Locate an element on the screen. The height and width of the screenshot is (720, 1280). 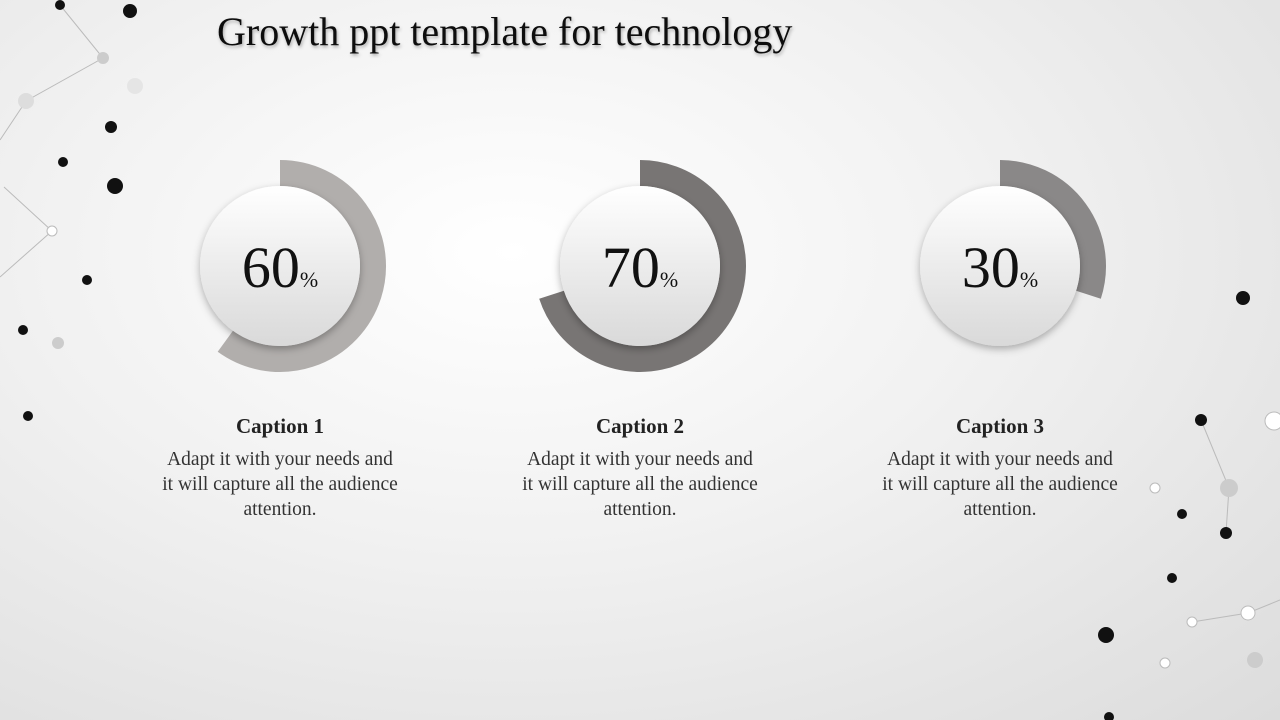
caption: Caption 2 is located at coordinates (640, 426).